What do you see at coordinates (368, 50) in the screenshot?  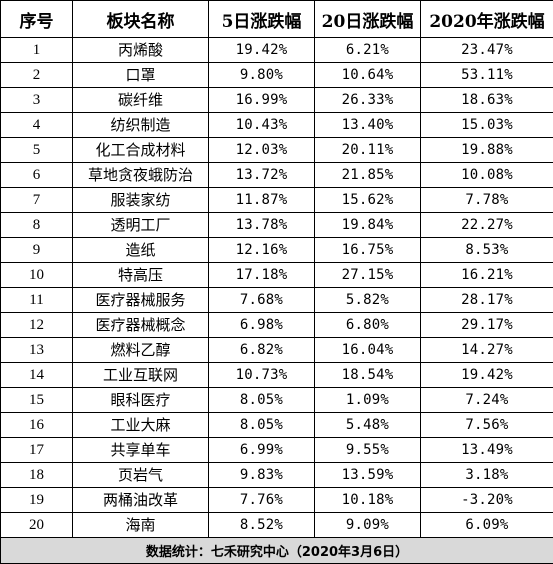 I see `row-20day-change: 6.21%` at bounding box center [368, 50].